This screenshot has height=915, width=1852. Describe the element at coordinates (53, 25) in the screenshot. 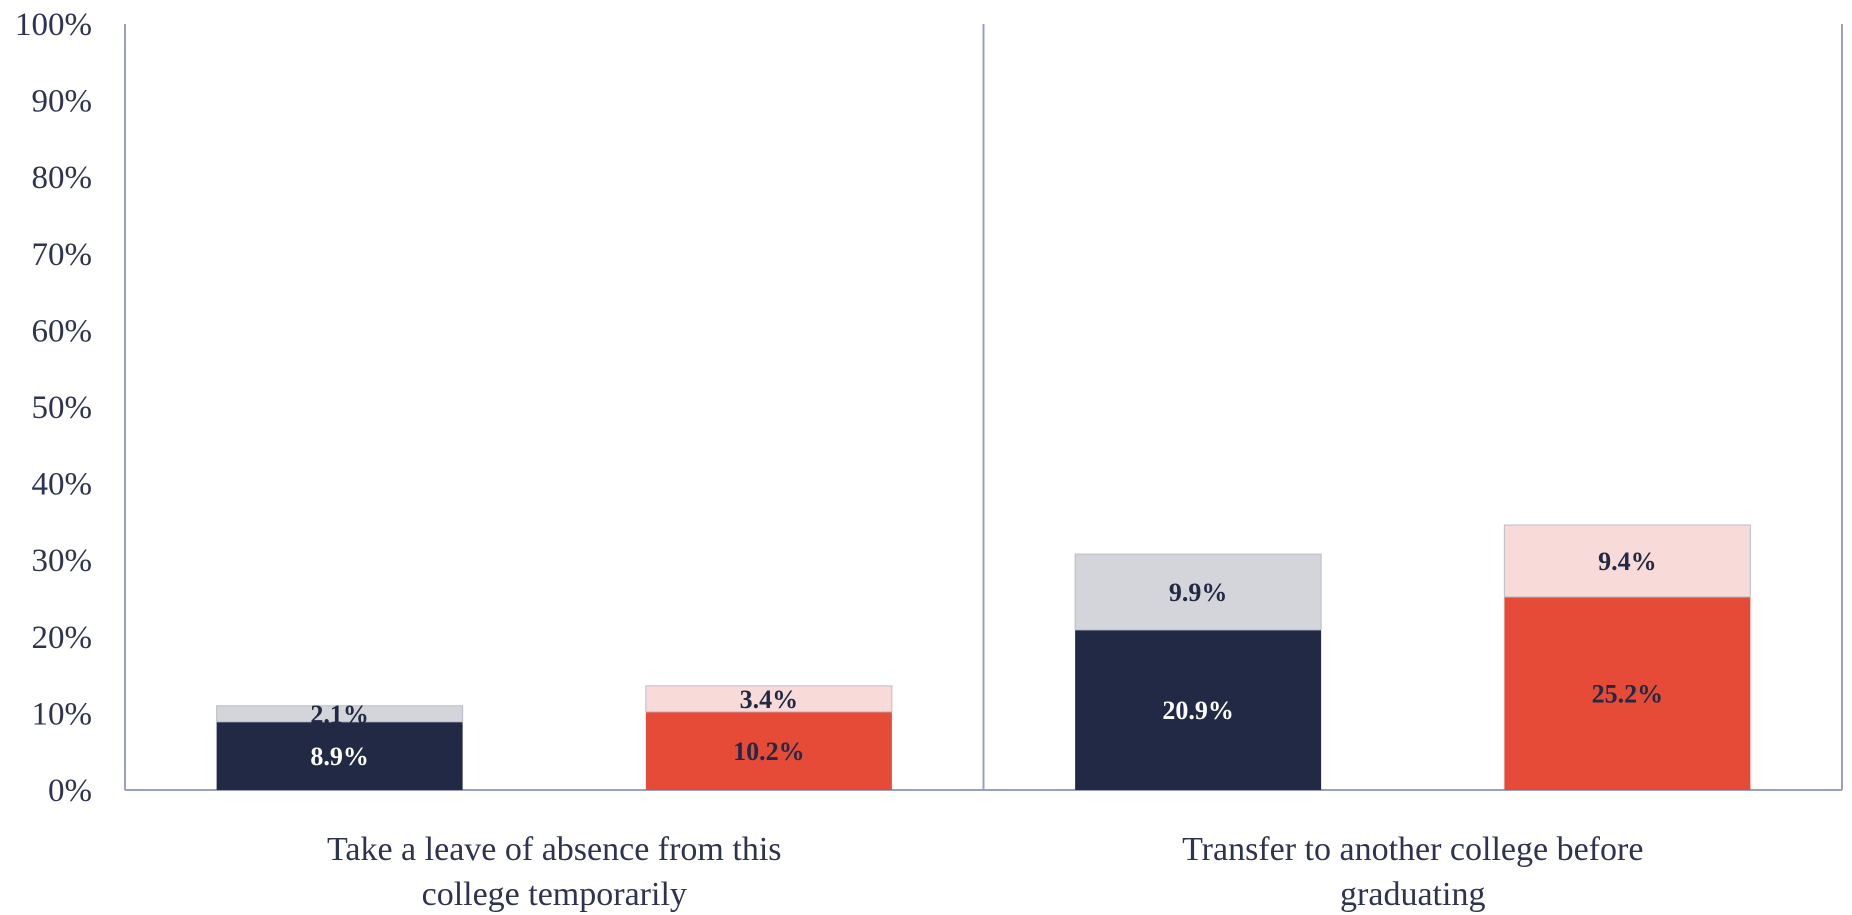

I see `y-tick-label: 100%` at that location.